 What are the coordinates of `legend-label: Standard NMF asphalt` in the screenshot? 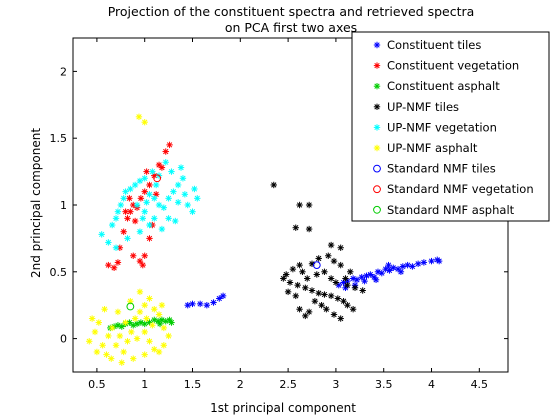 It's located at (451, 210).